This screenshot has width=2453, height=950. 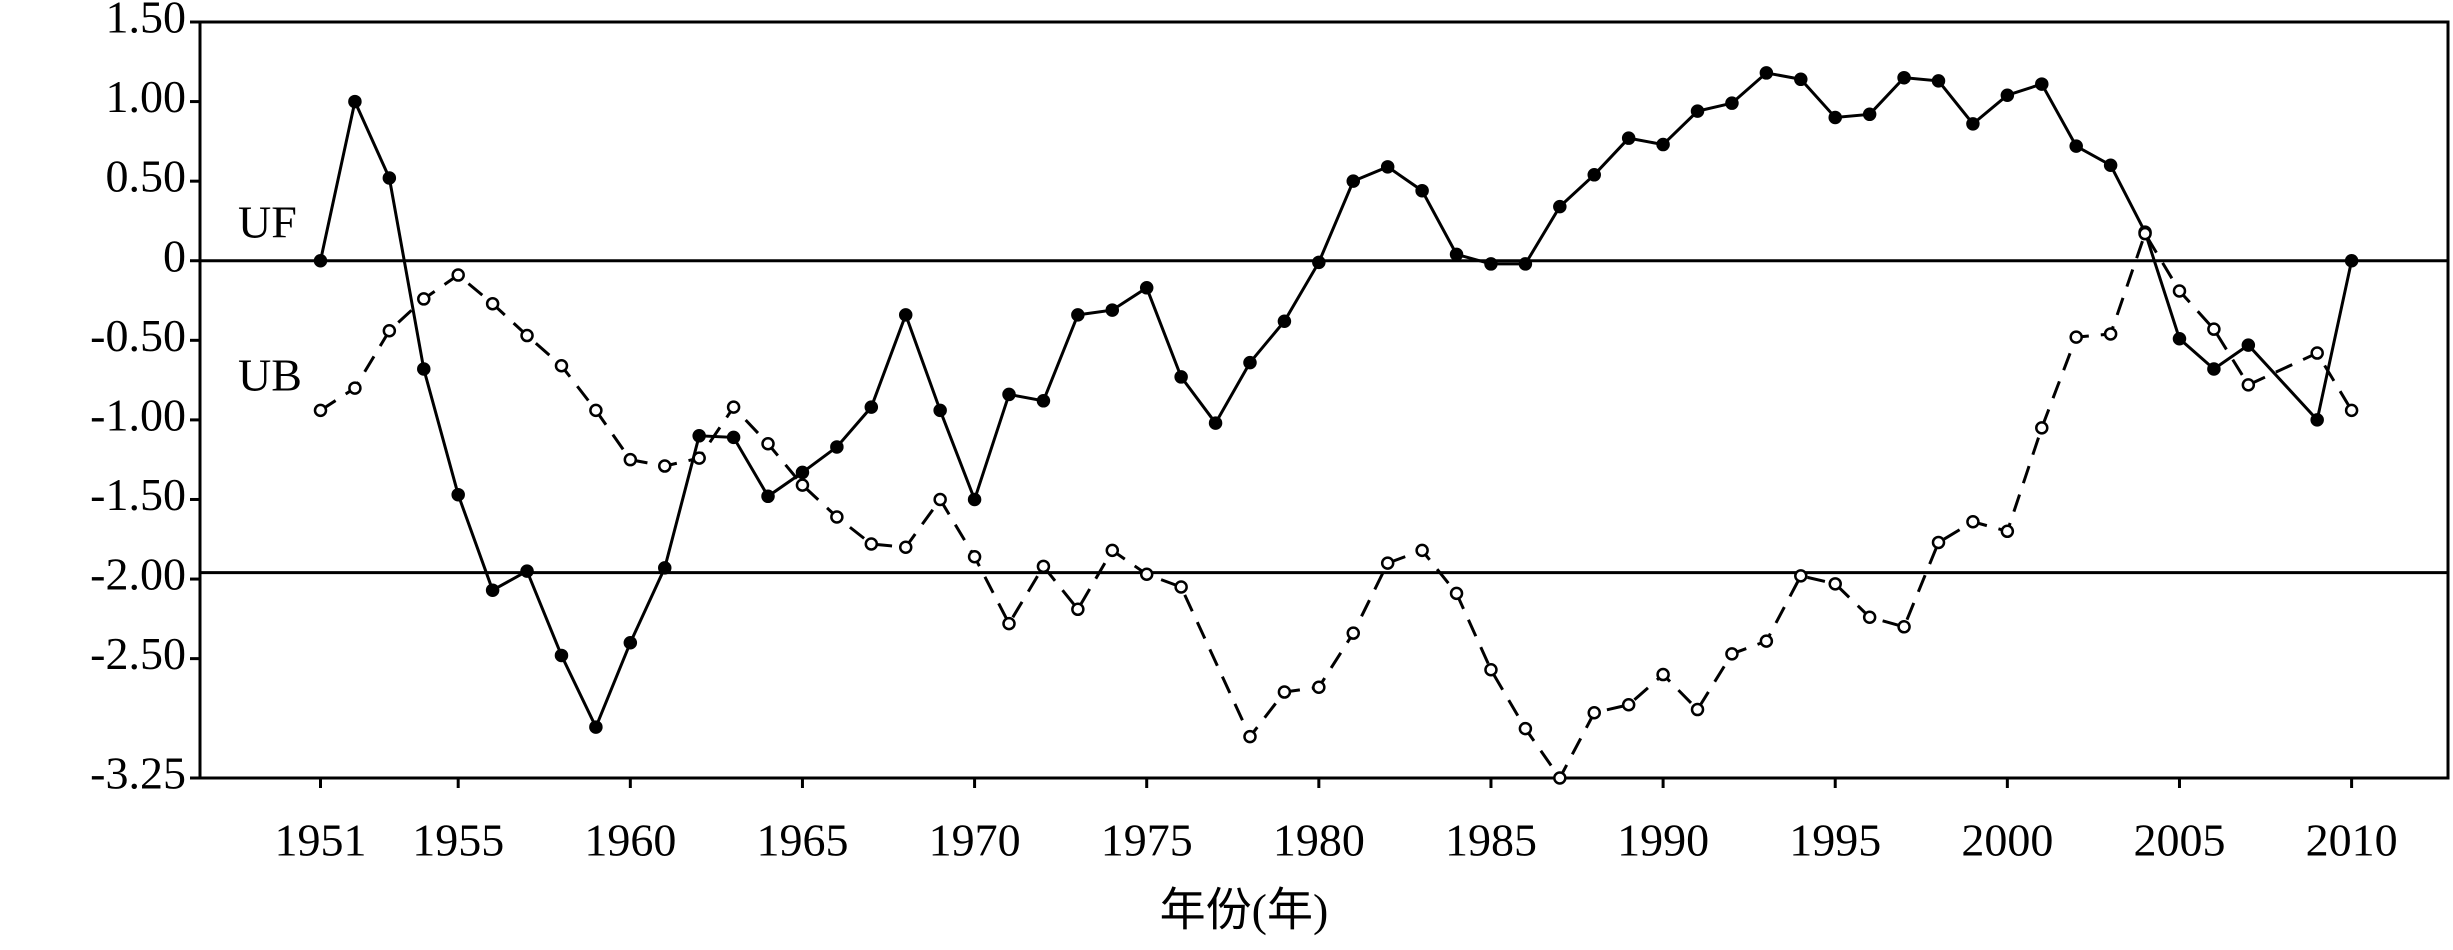 I want to click on x-tick-label: 1951, so click(x=320, y=840).